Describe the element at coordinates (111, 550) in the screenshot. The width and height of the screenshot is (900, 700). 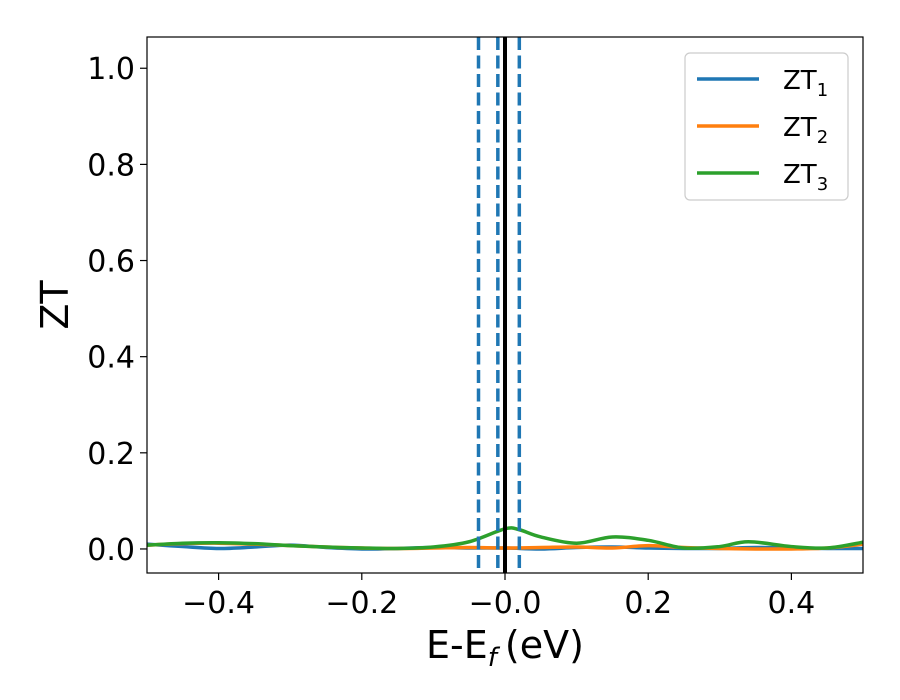
I see `y-tick-label: 0.0` at that location.